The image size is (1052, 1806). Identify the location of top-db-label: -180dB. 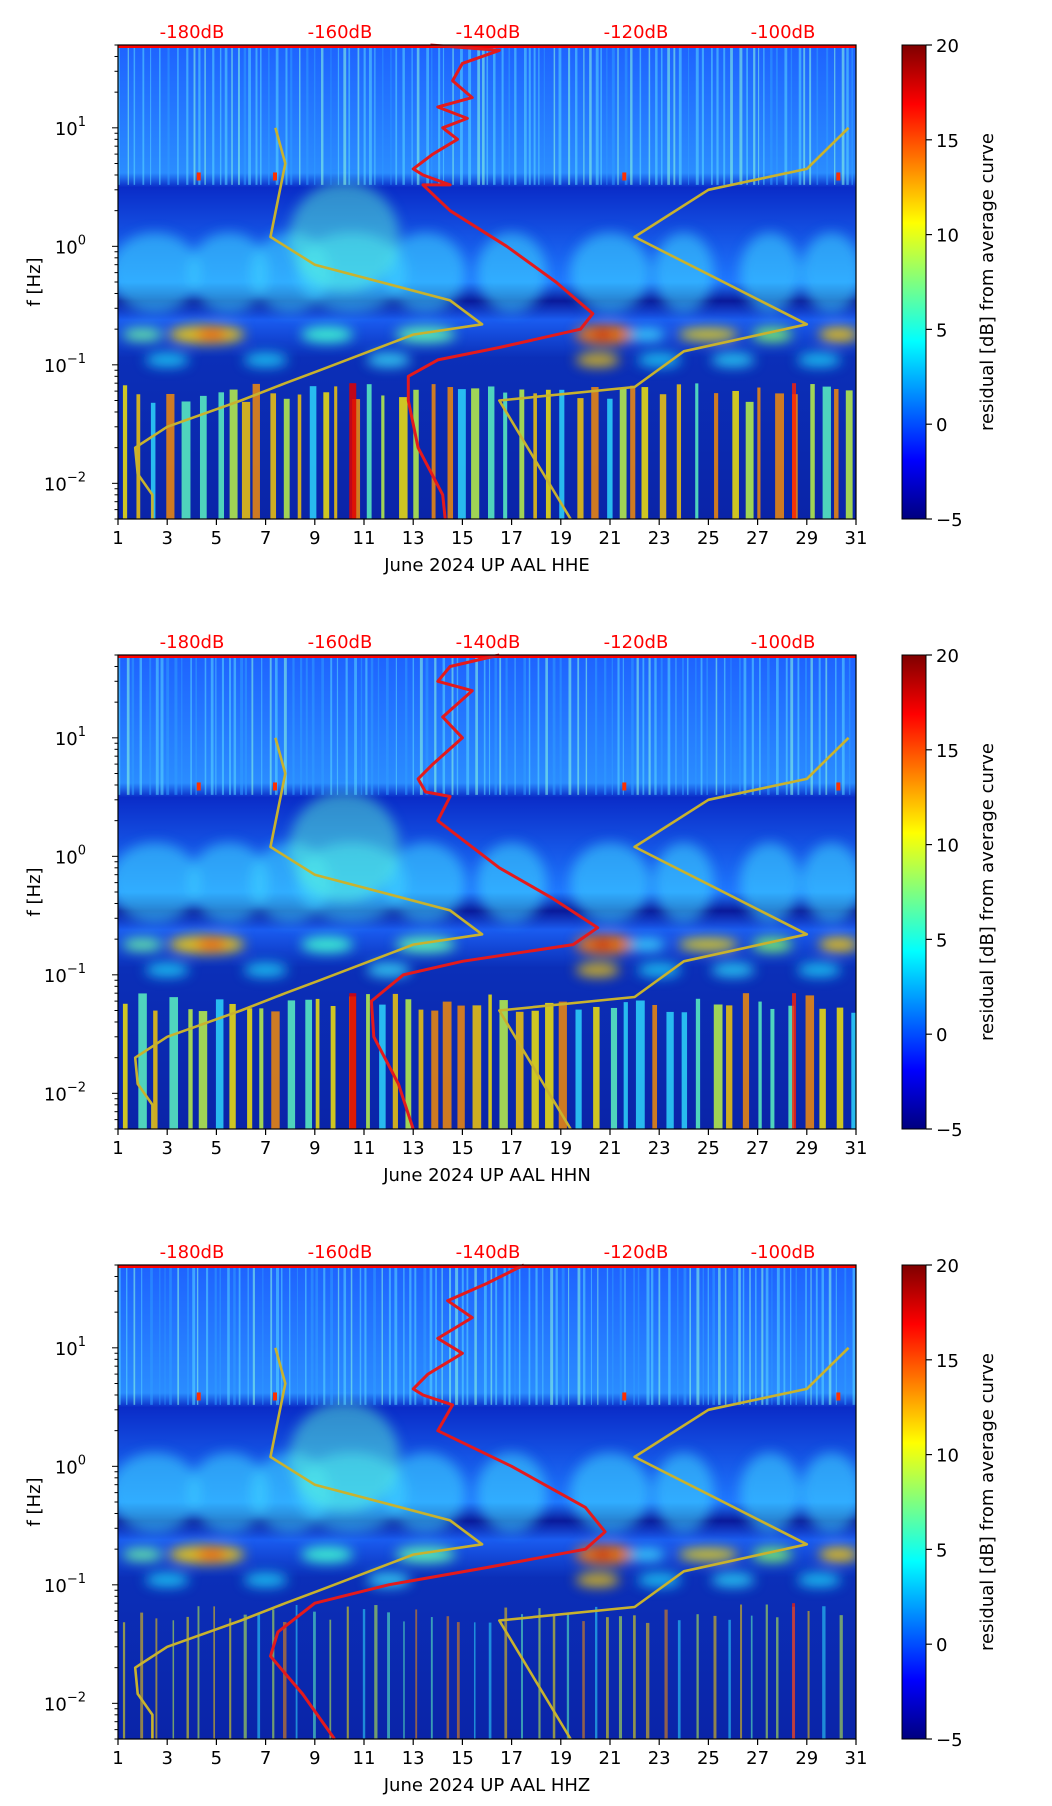
(192, 32).